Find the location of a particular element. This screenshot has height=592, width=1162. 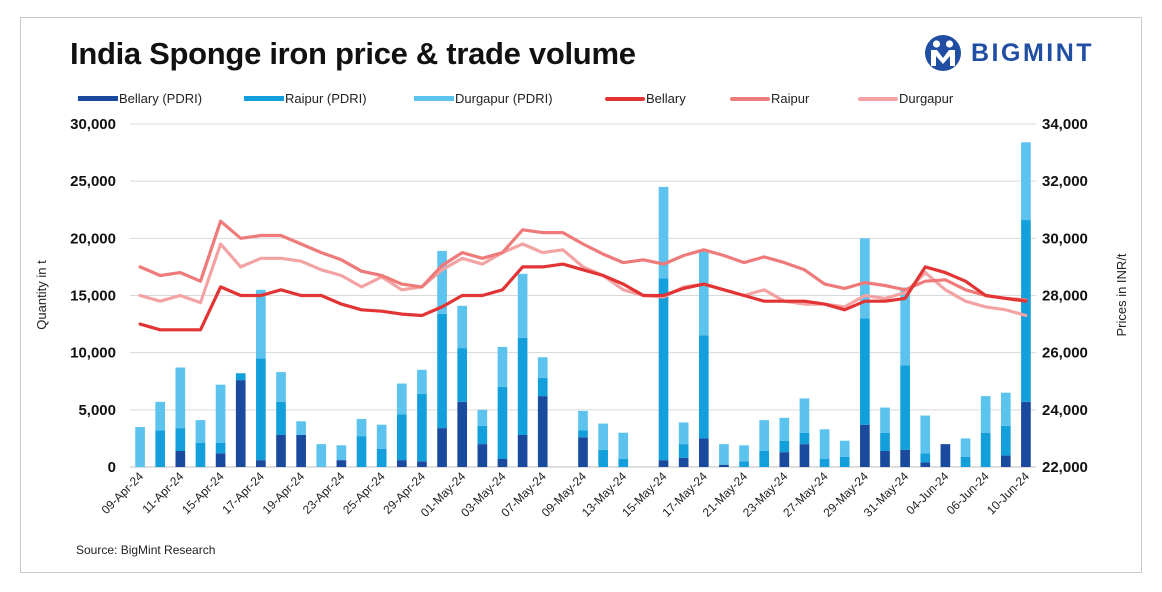

y-tick-label-left: 25,000 is located at coordinates (93, 181).